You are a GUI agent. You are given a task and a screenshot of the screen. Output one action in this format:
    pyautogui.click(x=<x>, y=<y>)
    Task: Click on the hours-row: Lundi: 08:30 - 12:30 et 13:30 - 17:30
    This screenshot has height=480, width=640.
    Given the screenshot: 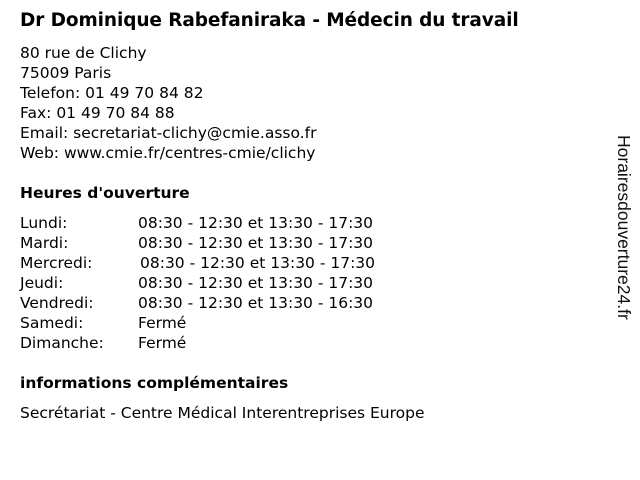 What is the action you would take?
    pyautogui.click(x=196, y=223)
    